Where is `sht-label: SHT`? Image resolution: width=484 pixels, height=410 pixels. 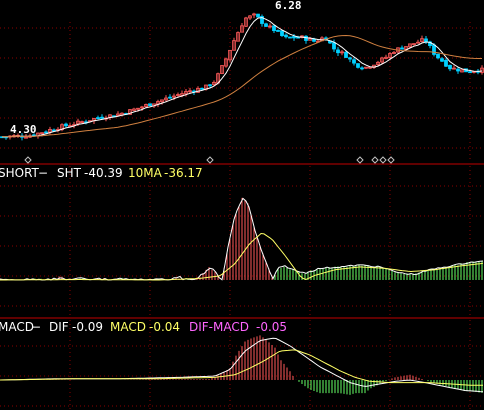
sht-label: SHT is located at coordinates (69, 173).